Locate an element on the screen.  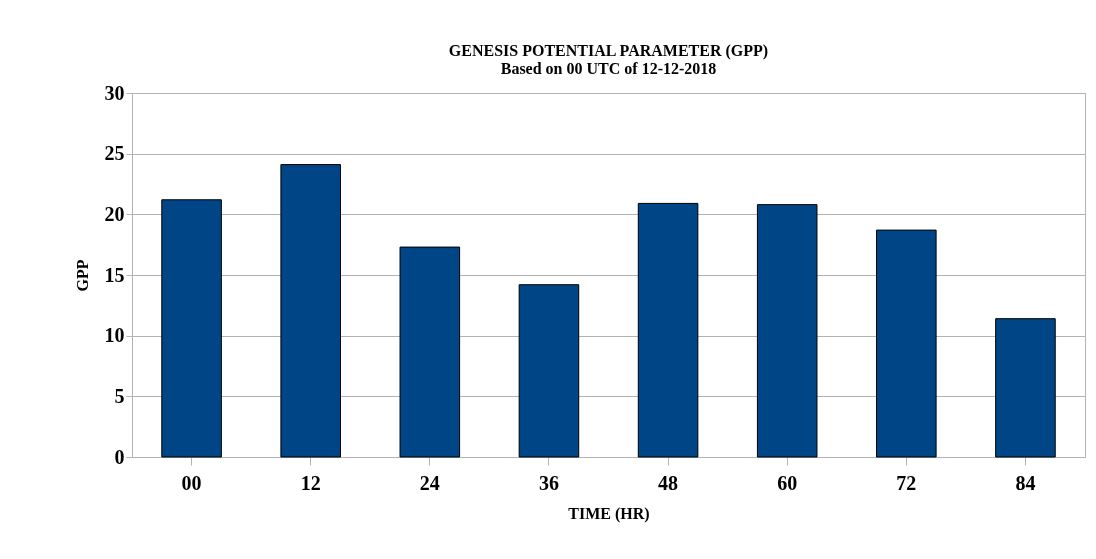
y-tick-label: 30 is located at coordinates (114, 92).